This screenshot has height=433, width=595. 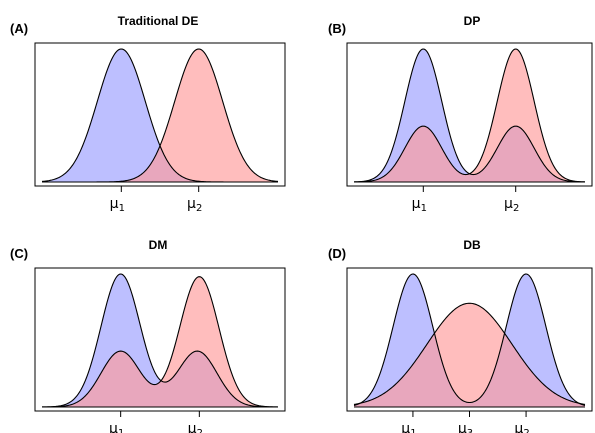 I want to click on panel-title: Traditional DE, so click(x=158, y=21).